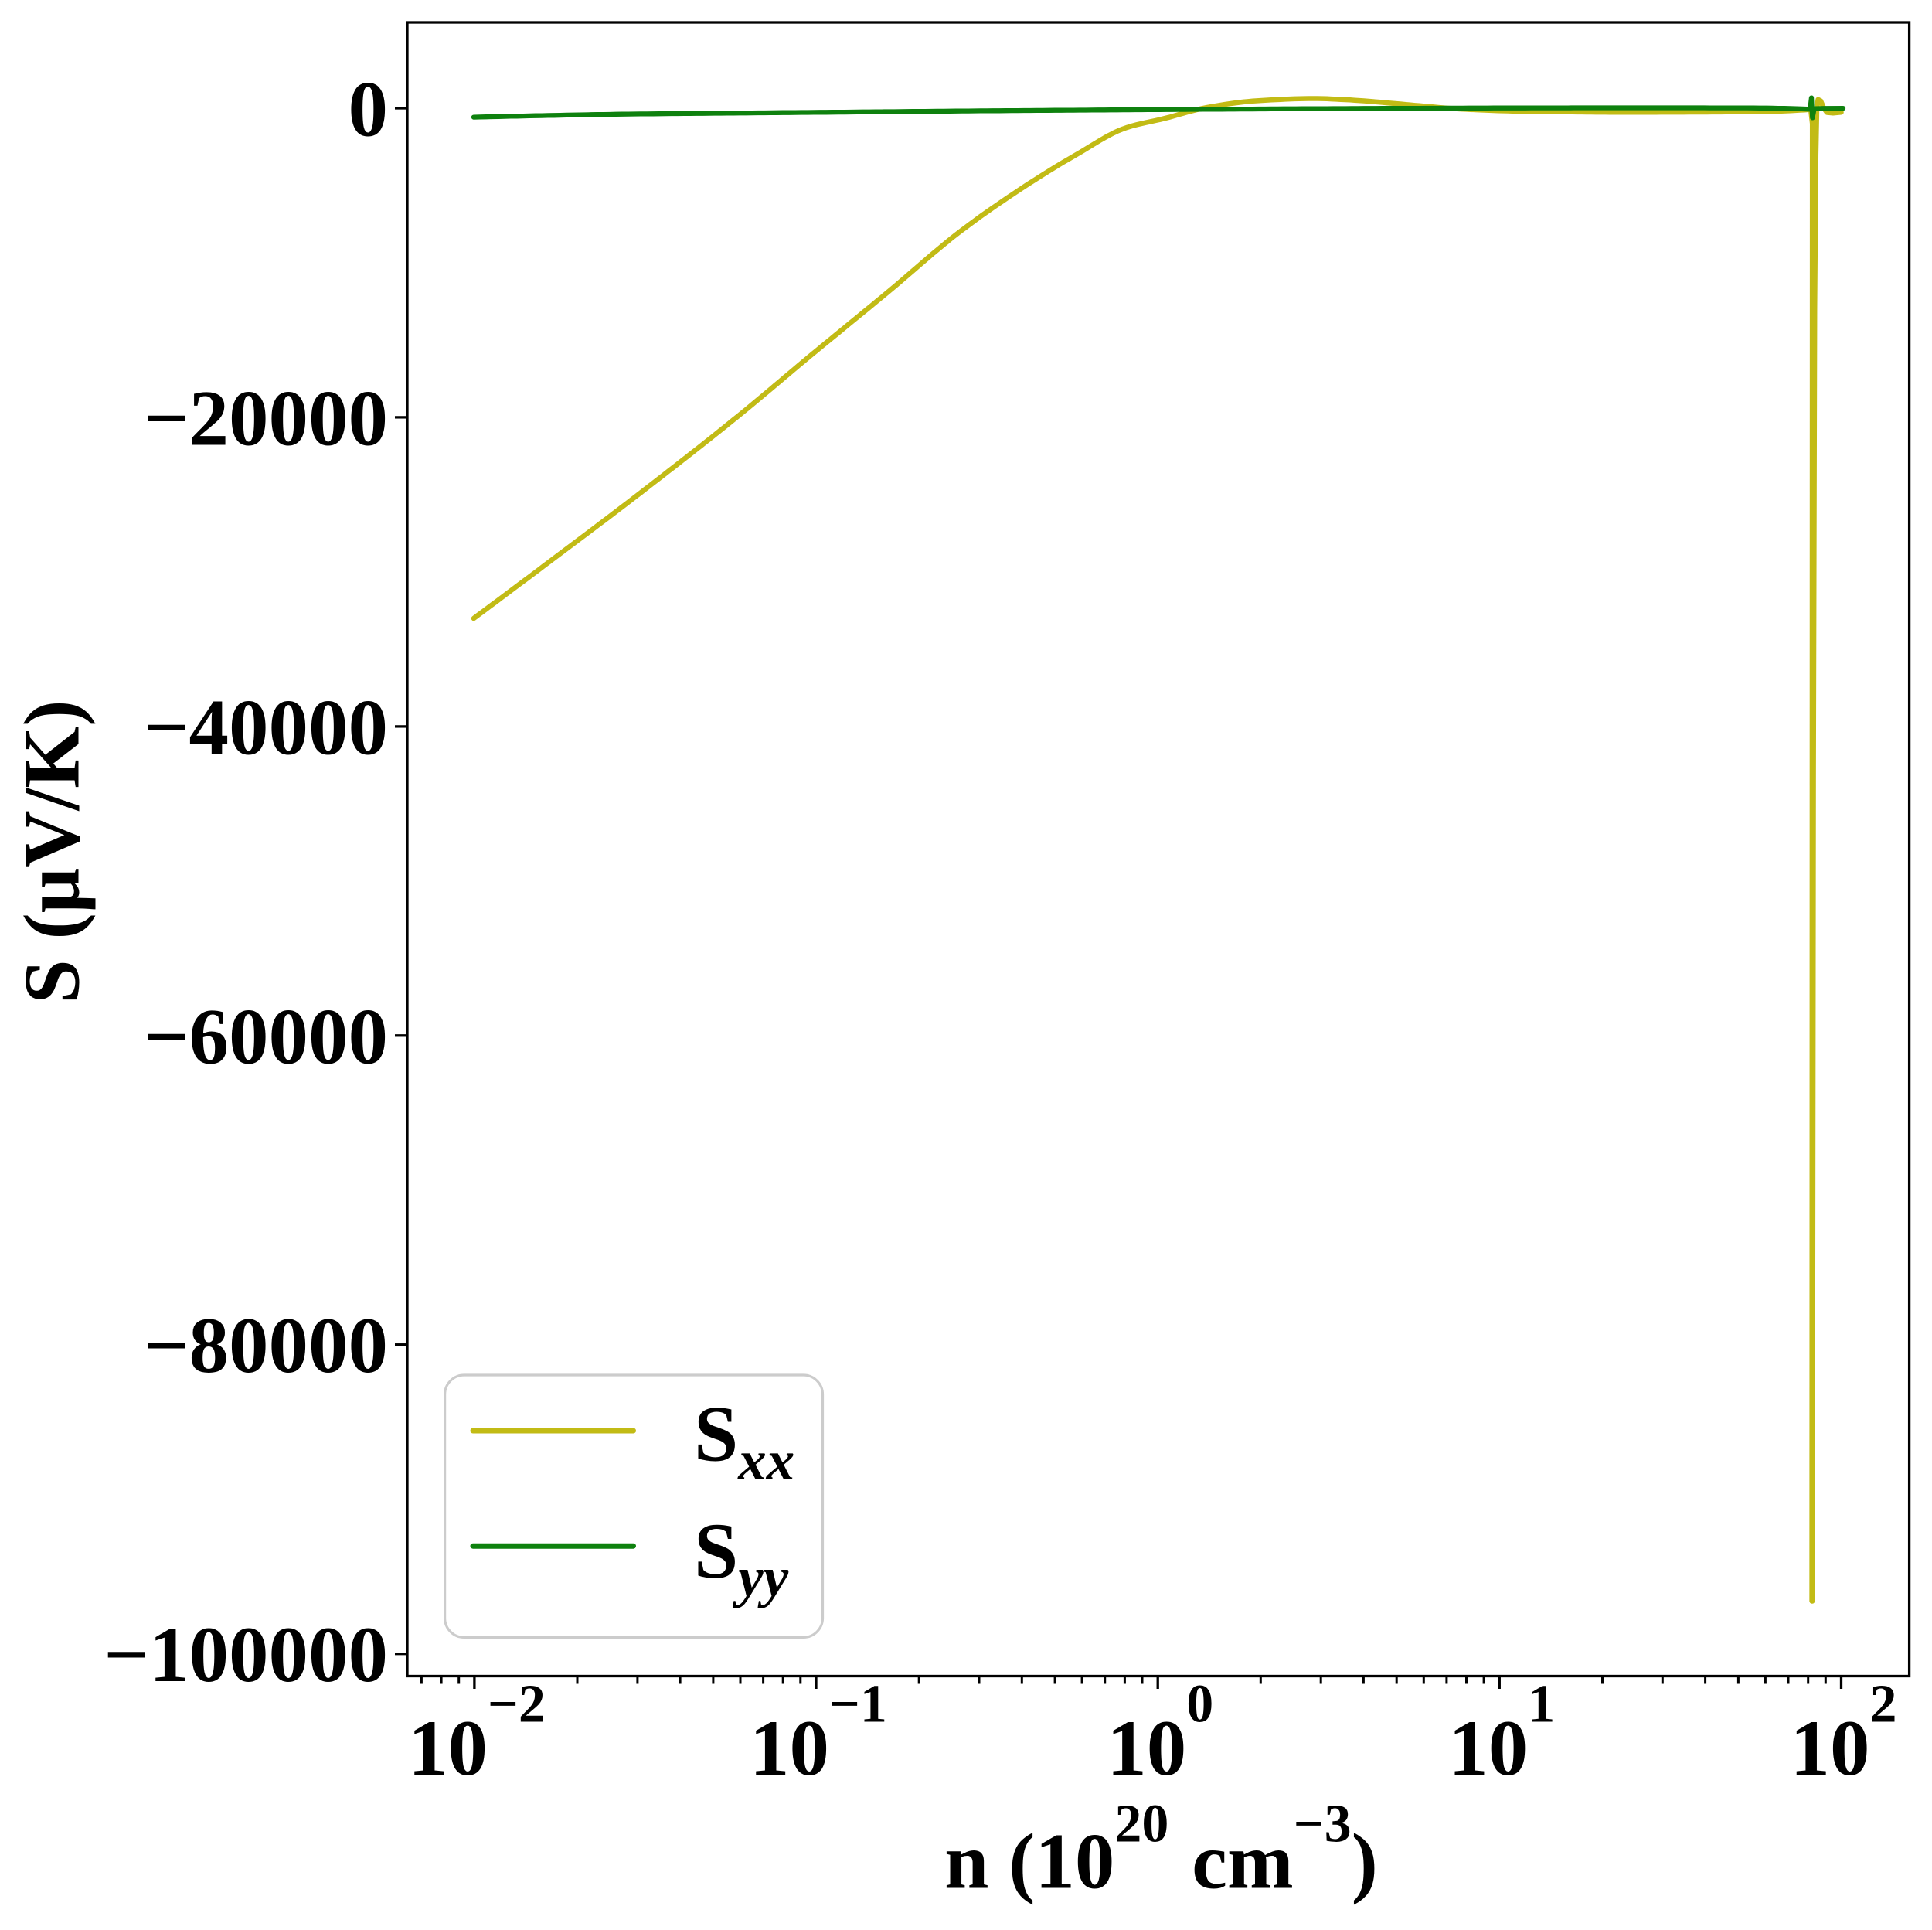 The height and width of the screenshot is (1930, 1932). Describe the element at coordinates (246, 1655) in the screenshot. I see `svg-text: −100000` at that location.